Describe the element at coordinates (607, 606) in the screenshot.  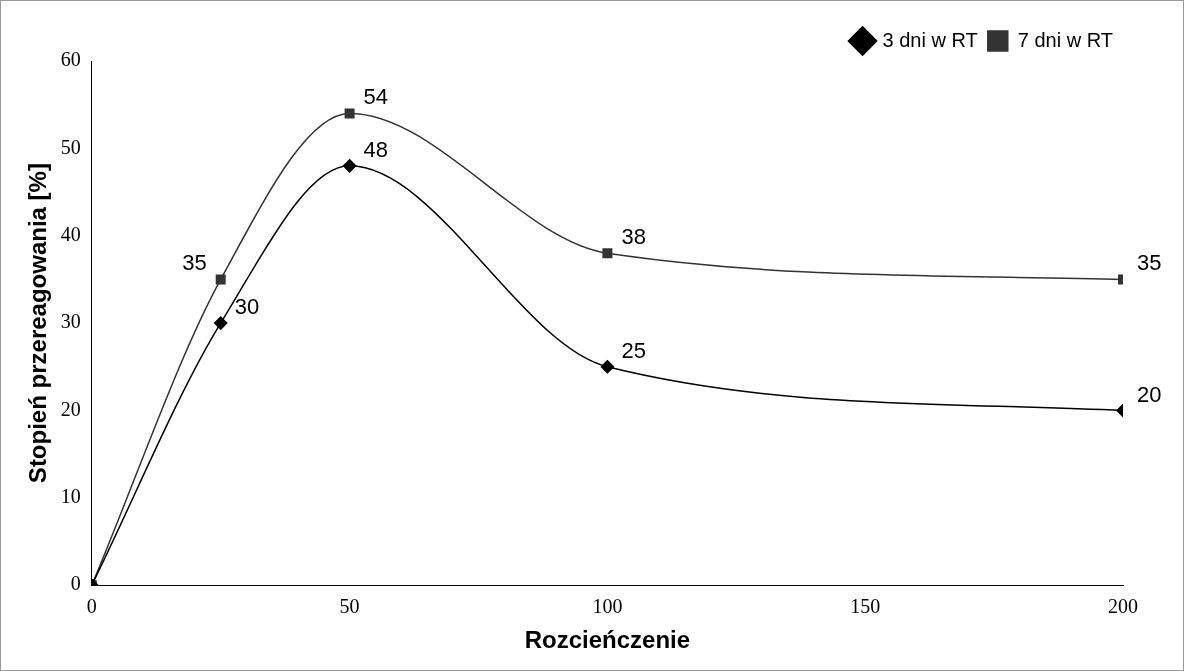
I see `x-tick-label: 100` at that location.